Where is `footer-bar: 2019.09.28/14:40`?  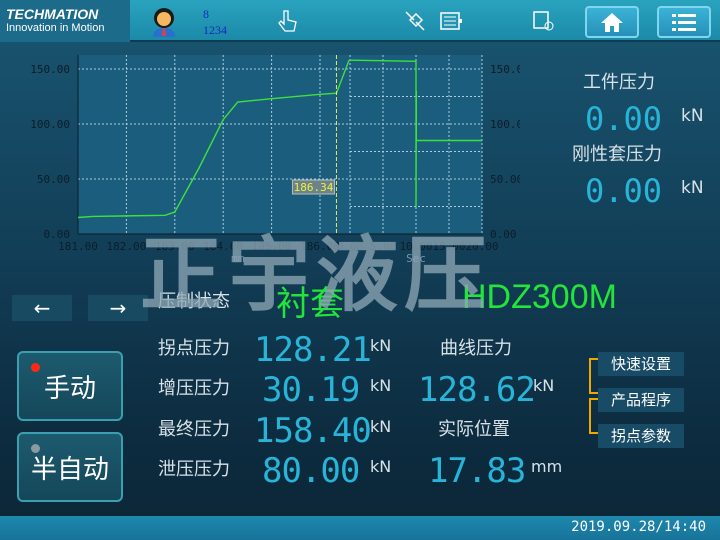 footer-bar: 2019.09.28/14:40 is located at coordinates (360, 528).